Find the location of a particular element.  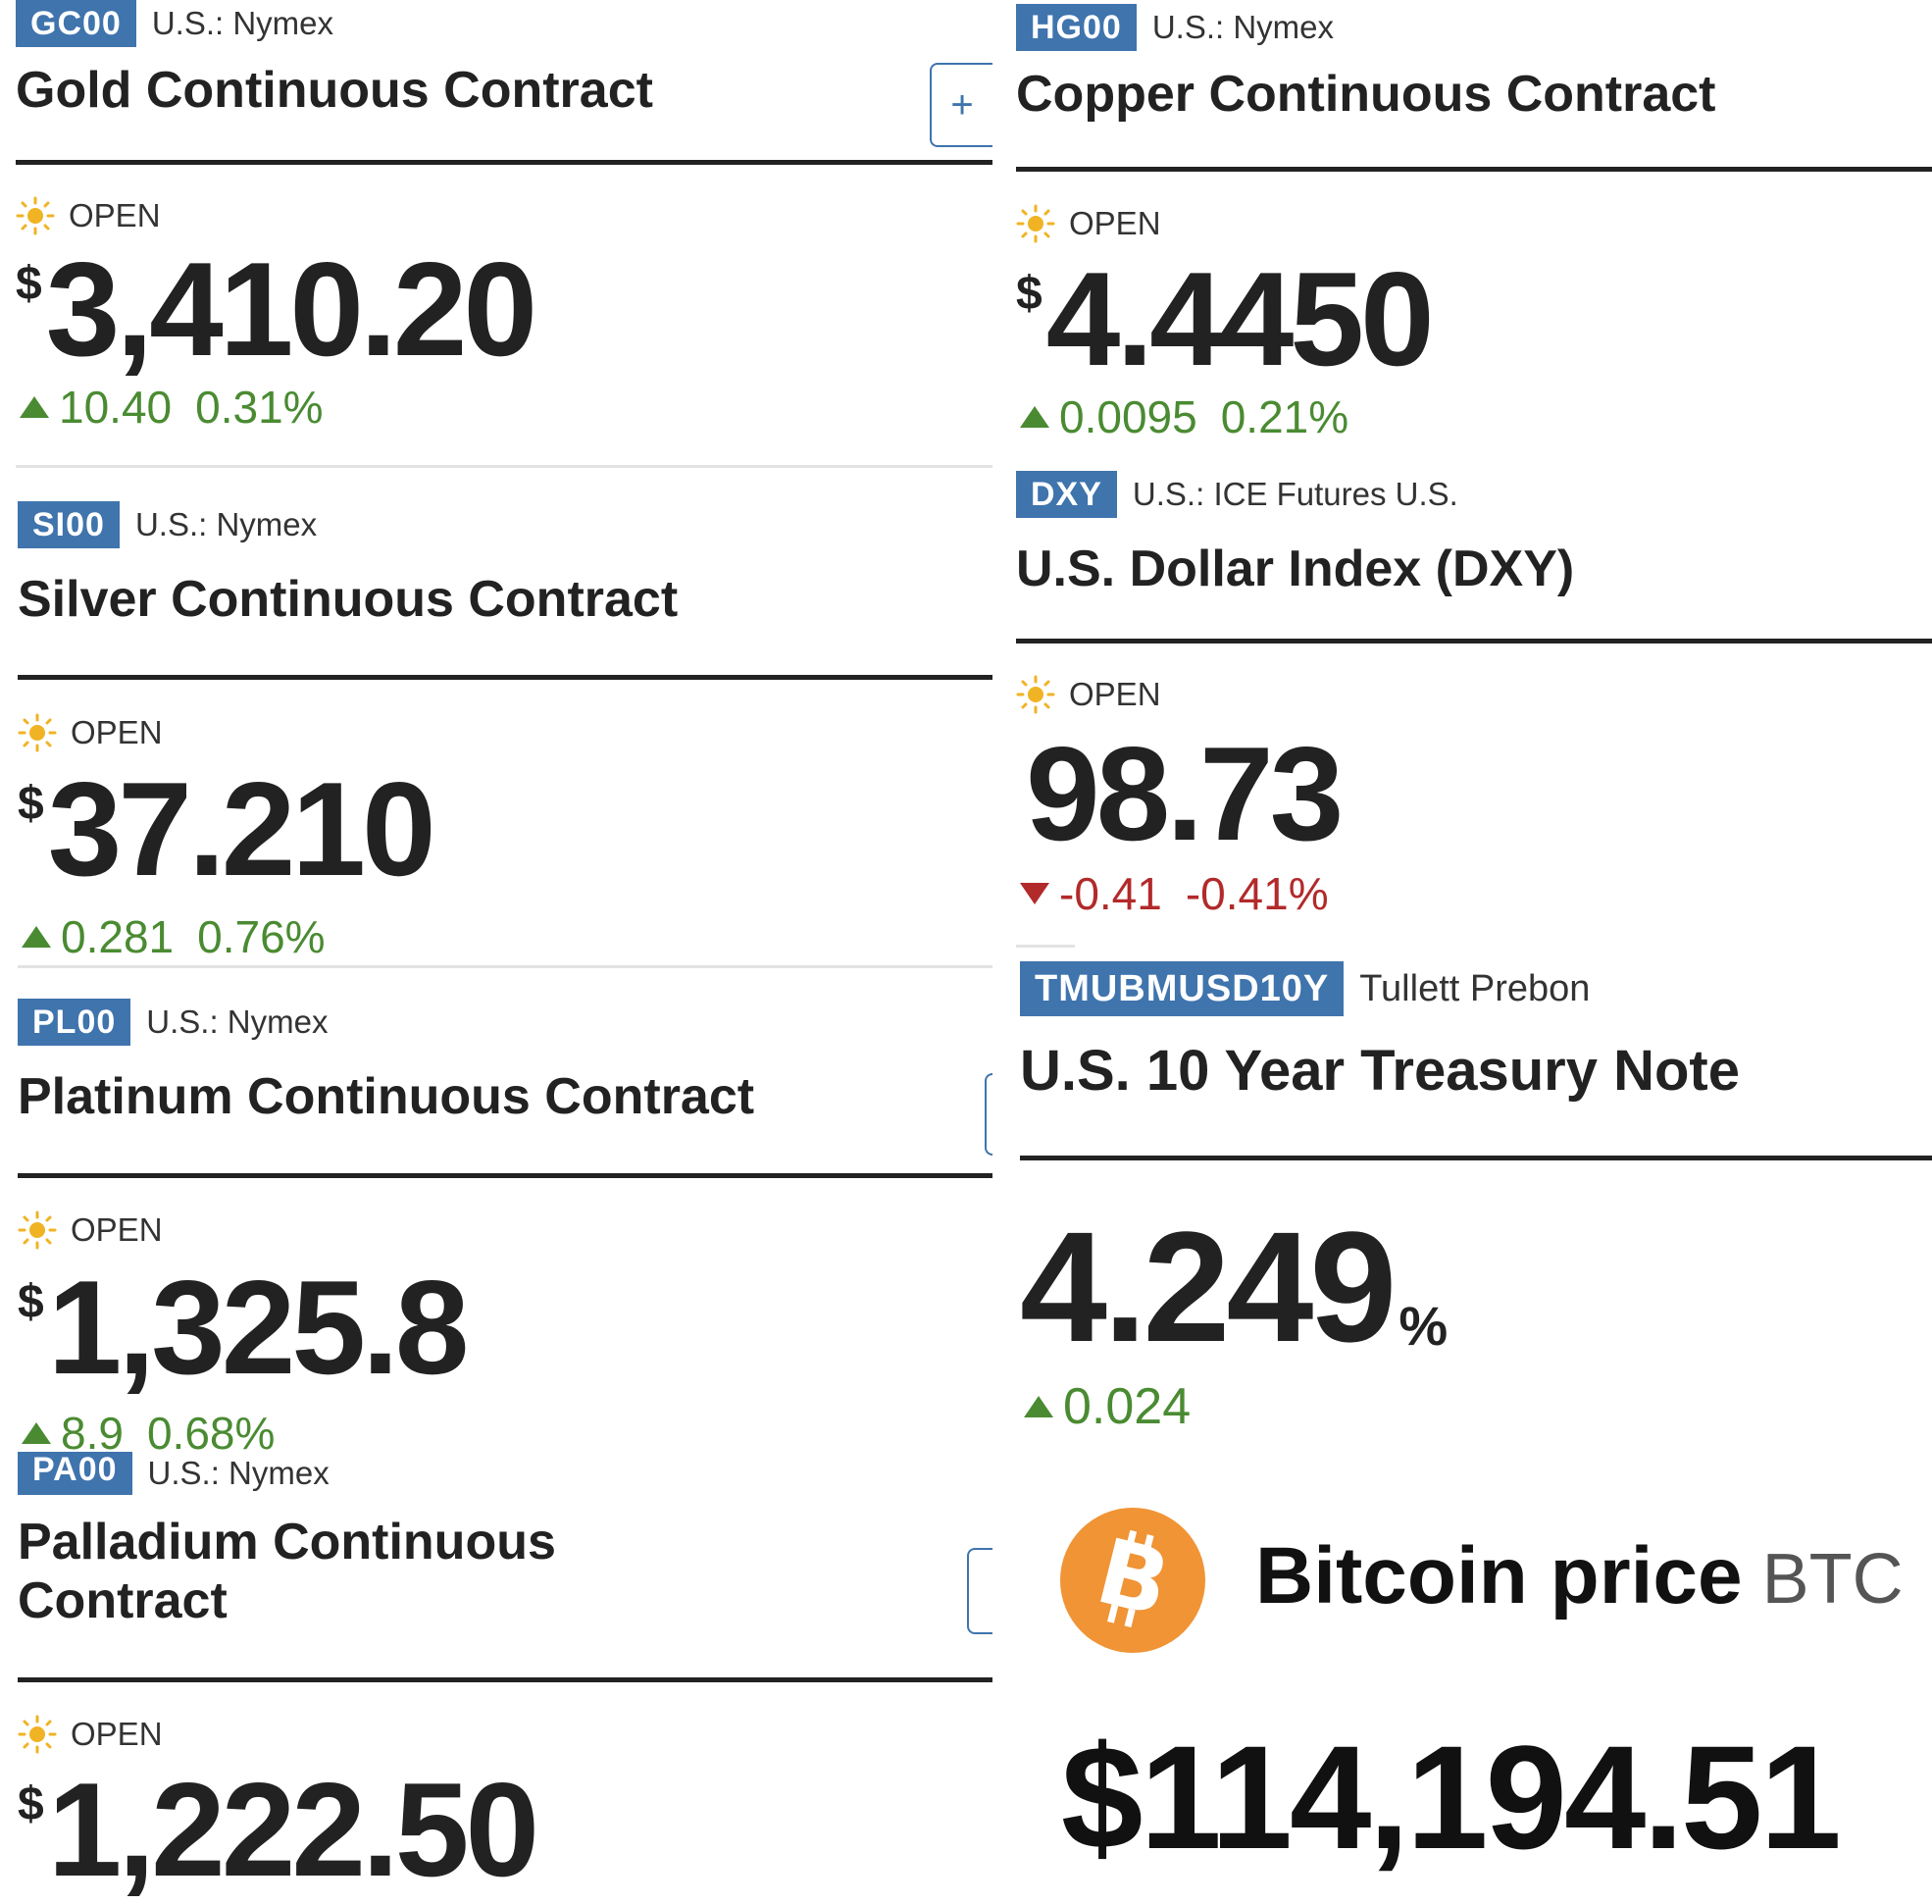

silver-header: SI00 U.S.: Nymex is located at coordinates (348, 524).